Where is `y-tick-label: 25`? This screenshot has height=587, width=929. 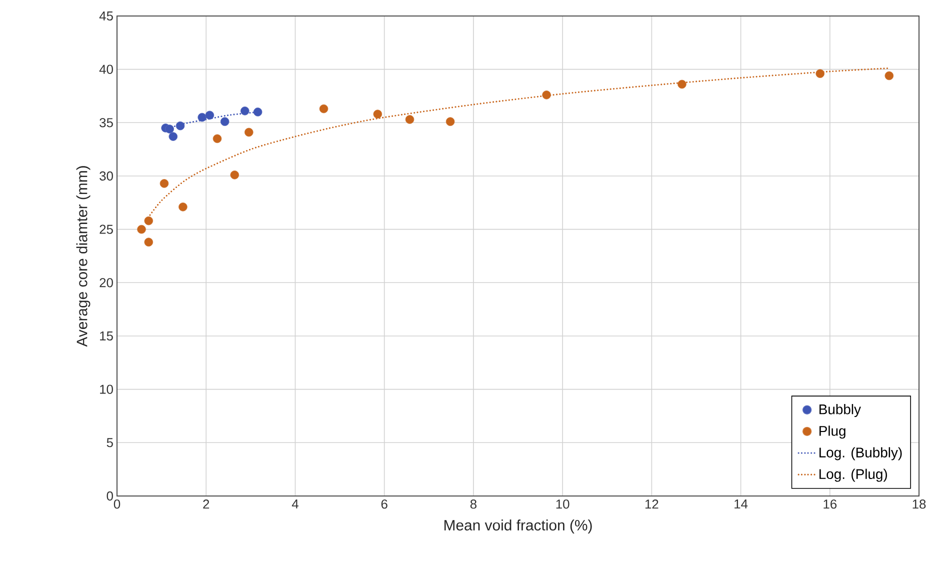
y-tick-label: 25 is located at coordinates (106, 229).